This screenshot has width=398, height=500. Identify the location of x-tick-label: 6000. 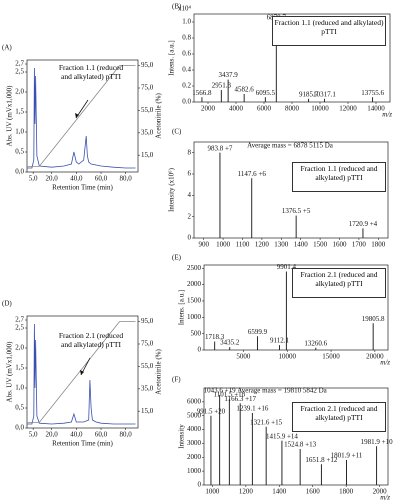
(264, 109).